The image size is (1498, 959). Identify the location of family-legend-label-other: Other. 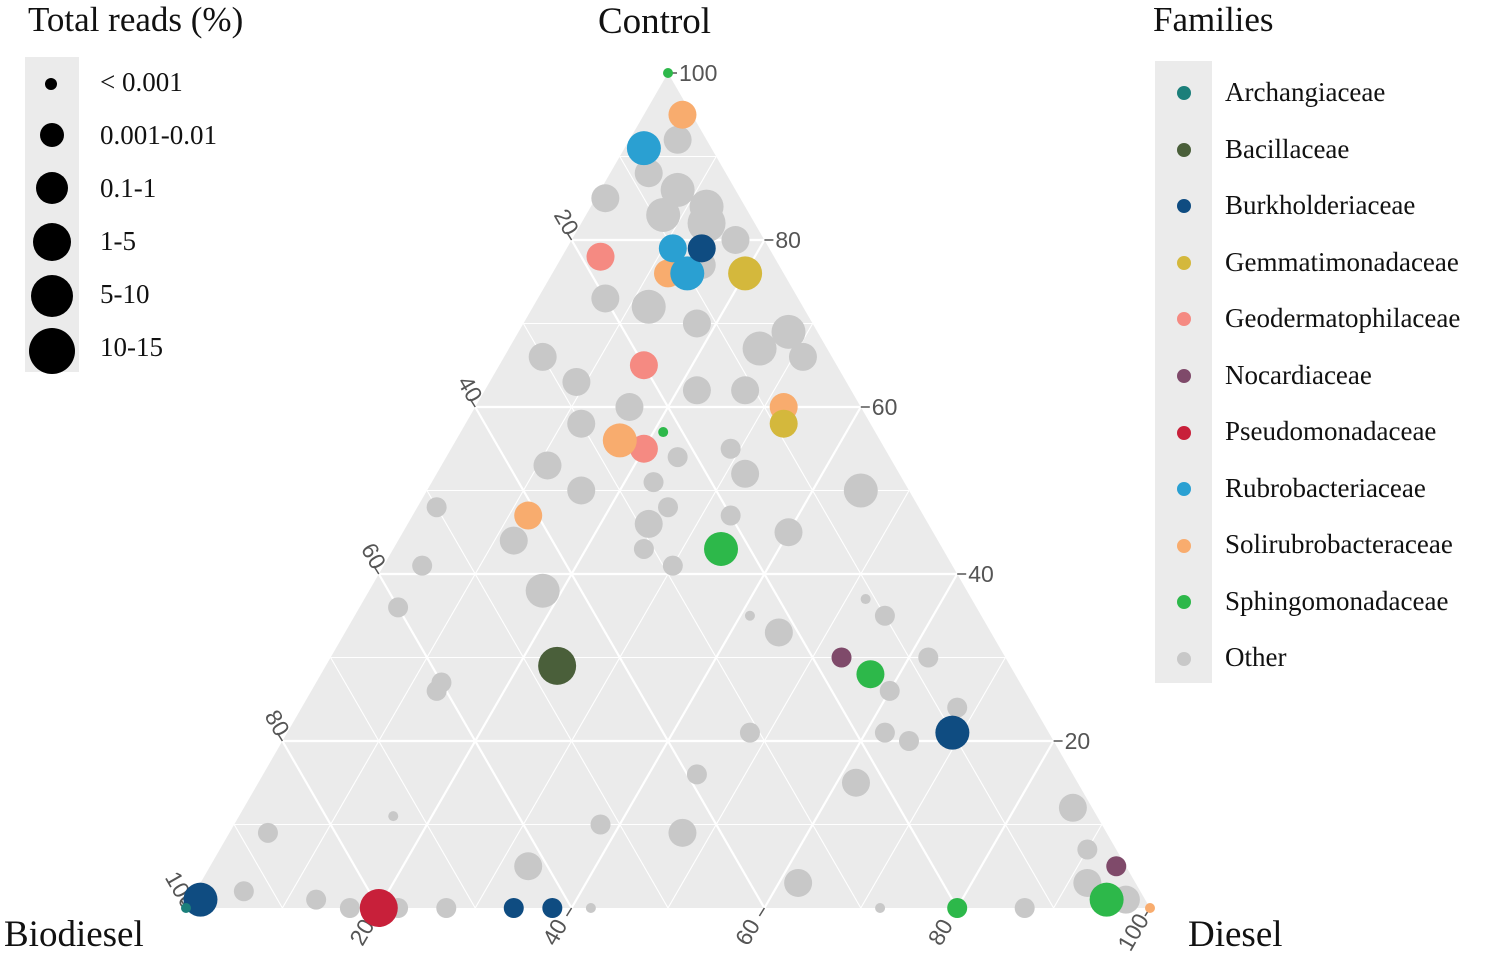
(1256, 657).